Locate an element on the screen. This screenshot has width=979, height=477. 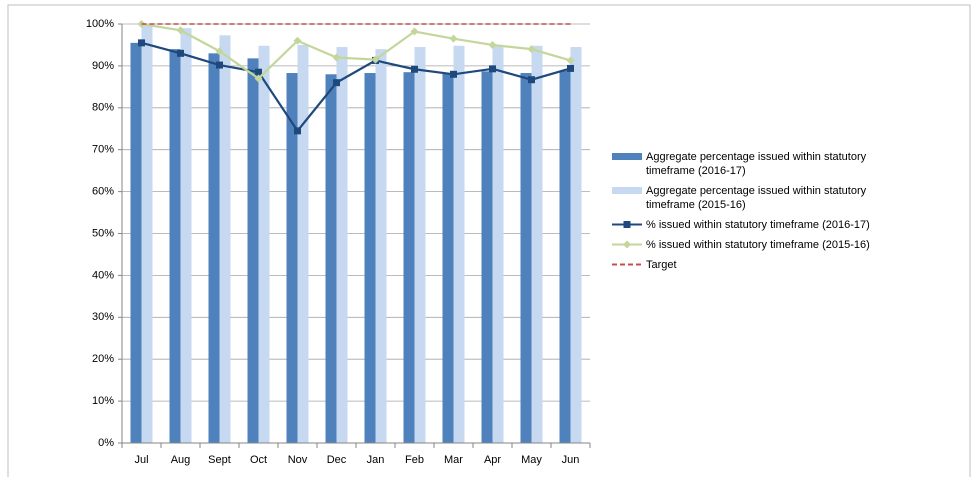
y-tick-label: 80% is located at coordinates (103, 108).